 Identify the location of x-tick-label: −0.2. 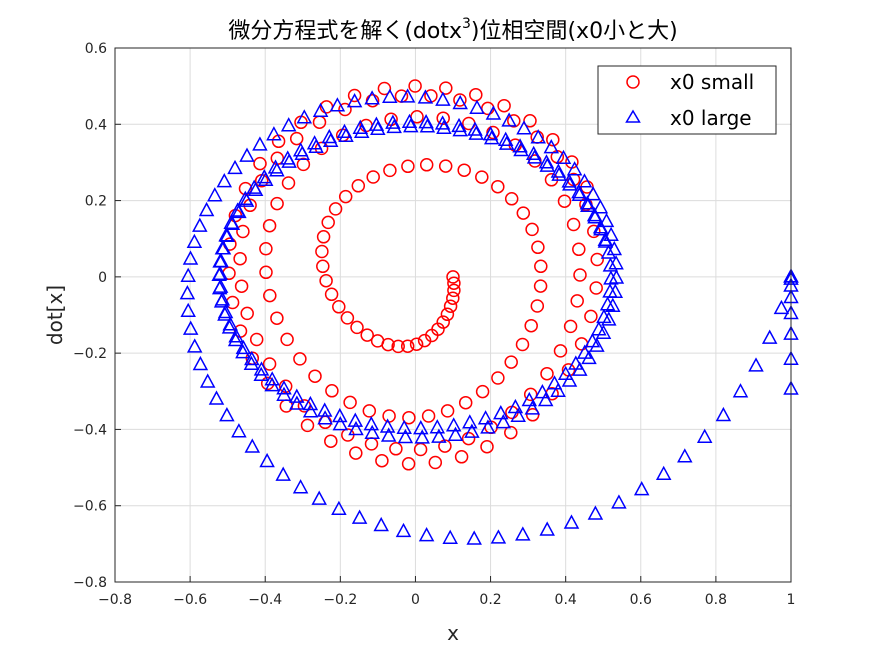
(340, 600).